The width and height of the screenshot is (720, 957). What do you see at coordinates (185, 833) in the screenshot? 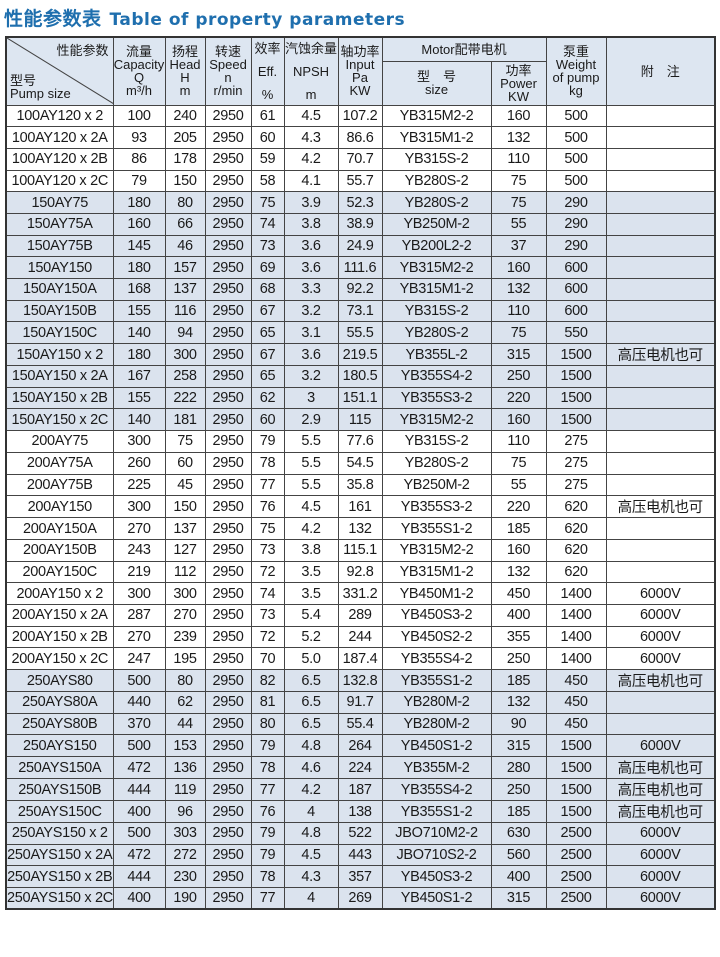
I see `cell-head: 303` at bounding box center [185, 833].